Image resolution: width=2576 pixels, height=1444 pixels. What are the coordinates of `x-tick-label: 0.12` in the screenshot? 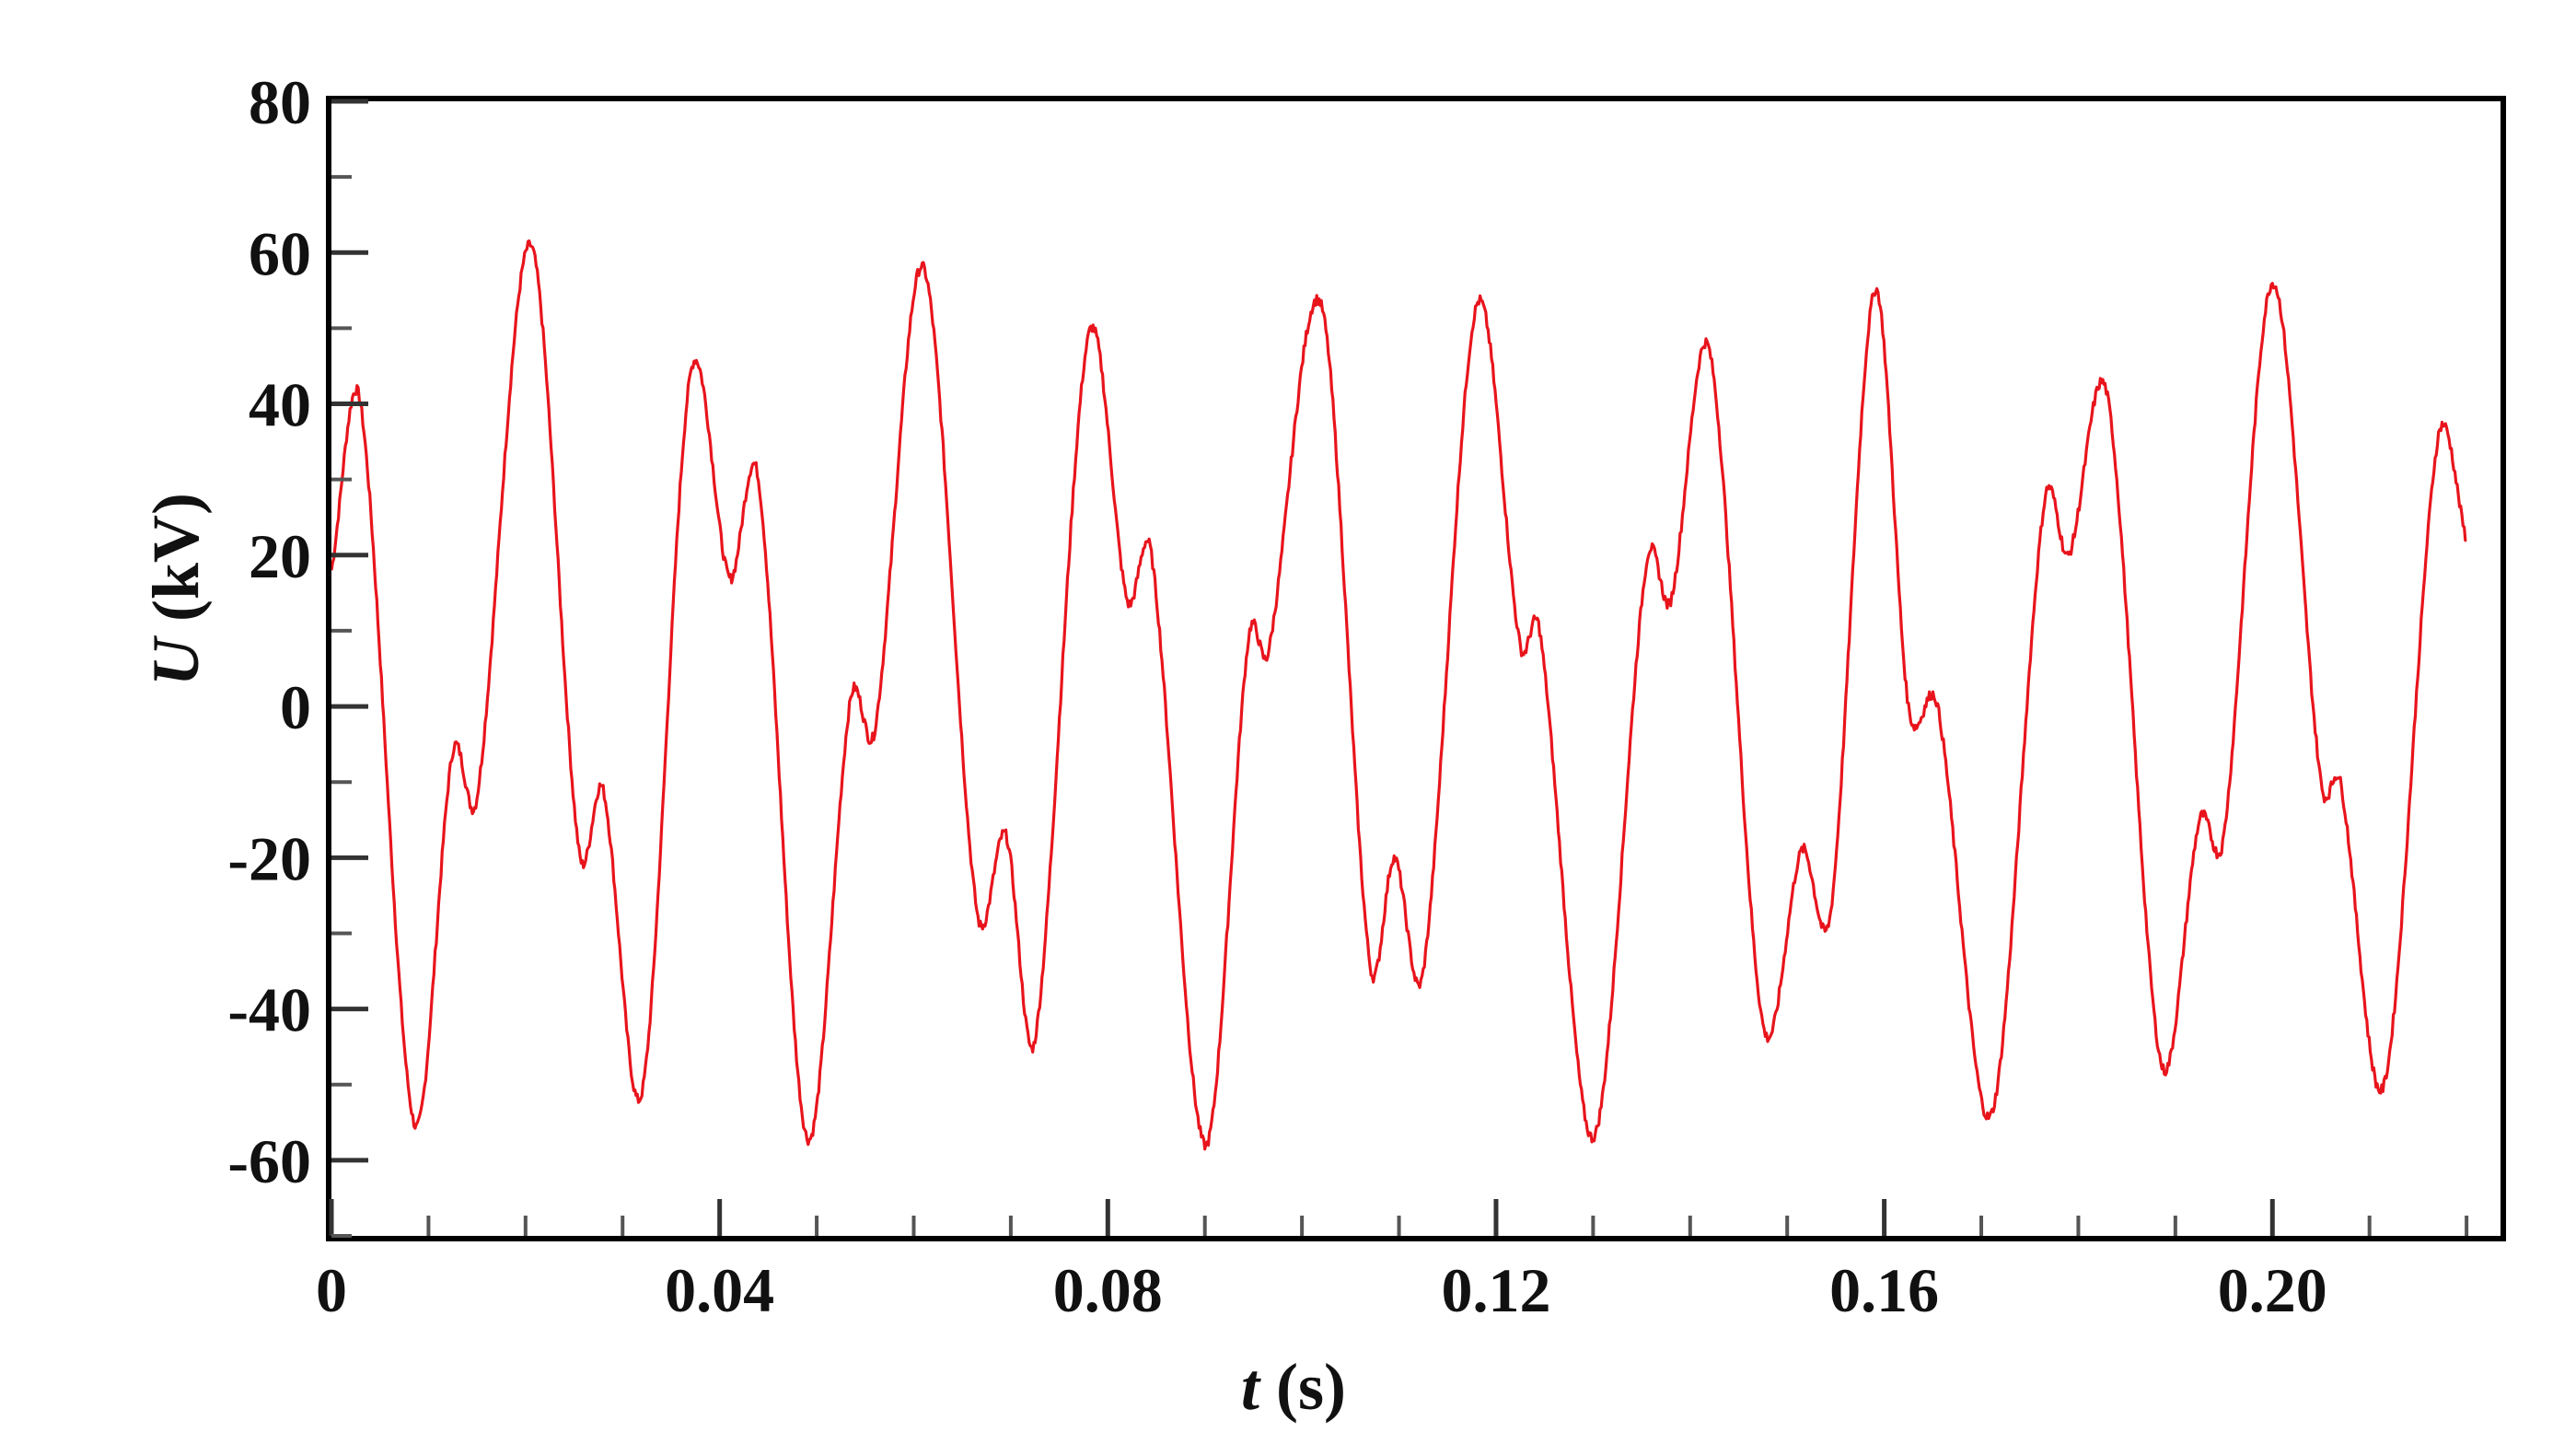 It's located at (1495, 1290).